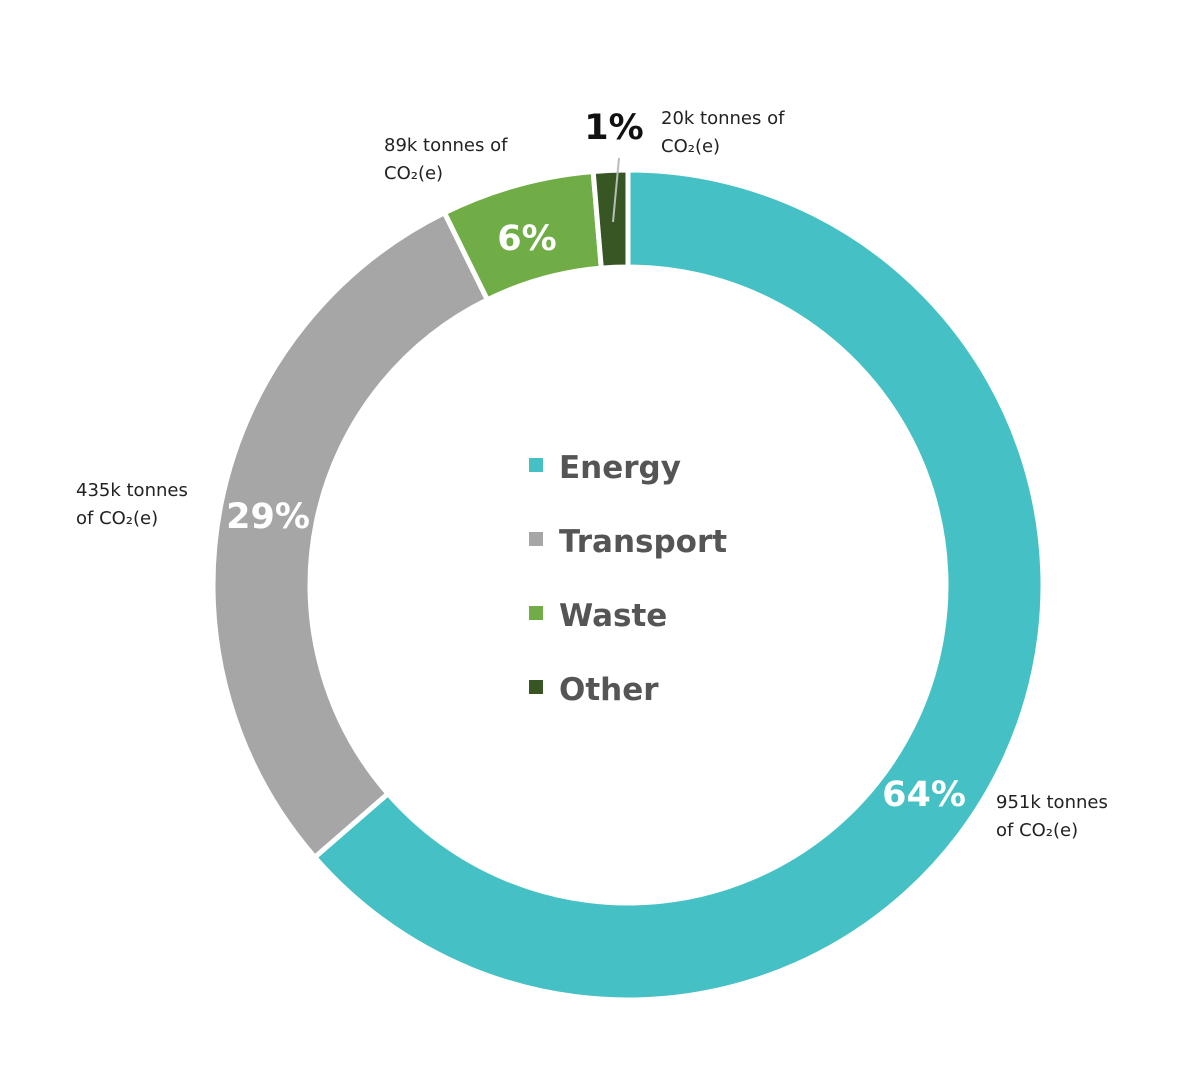 The width and height of the screenshot is (1185, 1090). I want to click on pct-label-transport: 29%, so click(268, 517).